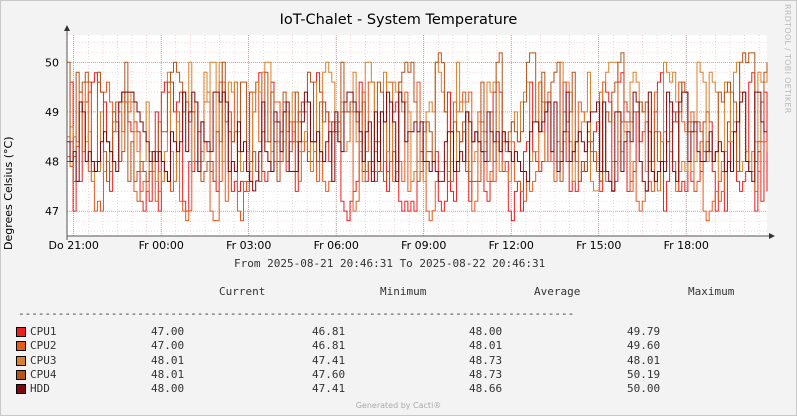  I want to click on x-tick-label: Fr 00:00, so click(161, 245).